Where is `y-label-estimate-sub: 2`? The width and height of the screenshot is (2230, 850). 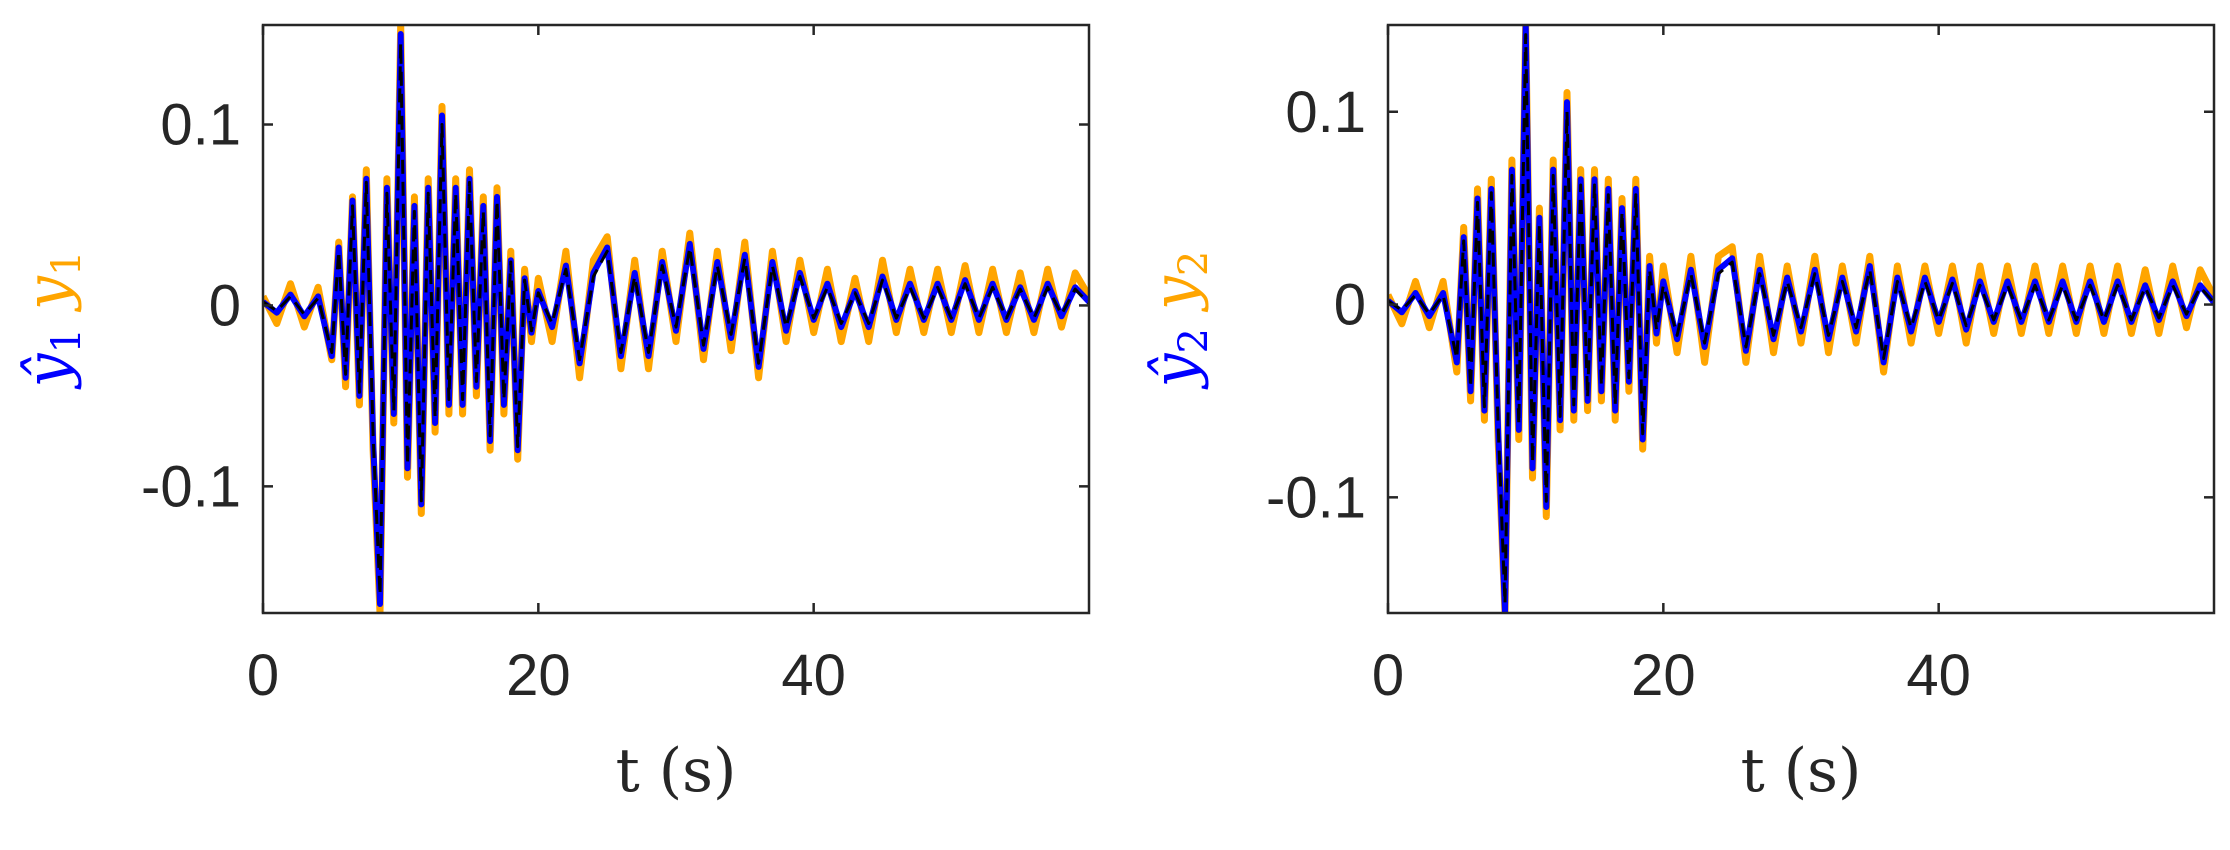 y-label-estimate-sub: 2 is located at coordinates (1194, 340).